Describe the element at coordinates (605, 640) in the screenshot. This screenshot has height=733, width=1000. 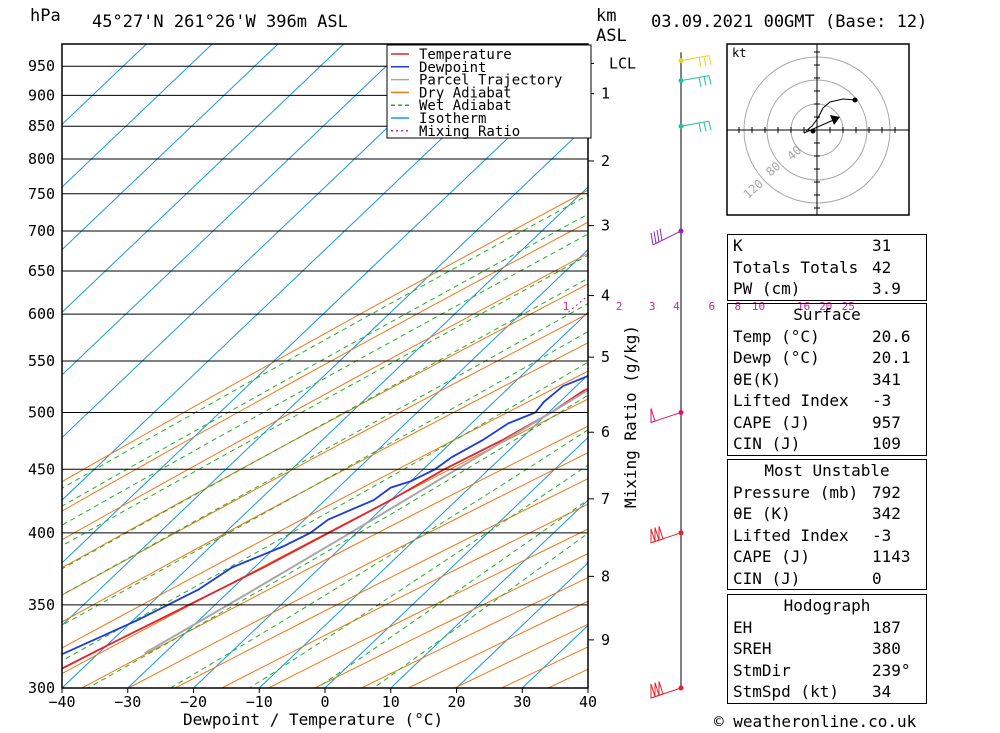
I see `km-tick-label: 9` at that location.